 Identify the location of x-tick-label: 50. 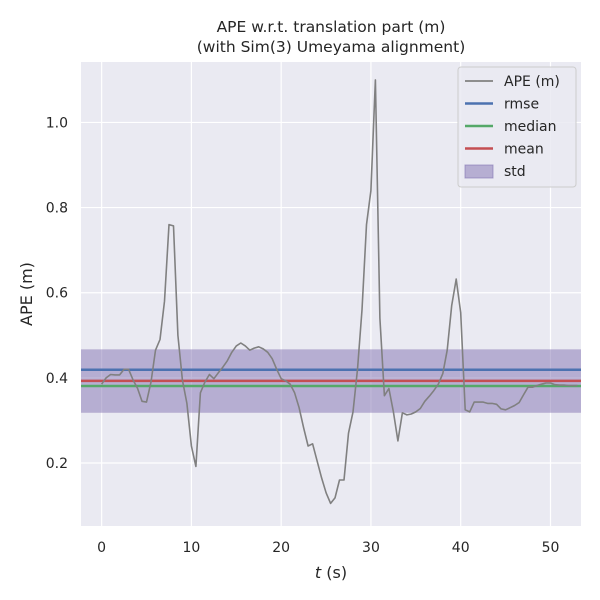
(551, 548).